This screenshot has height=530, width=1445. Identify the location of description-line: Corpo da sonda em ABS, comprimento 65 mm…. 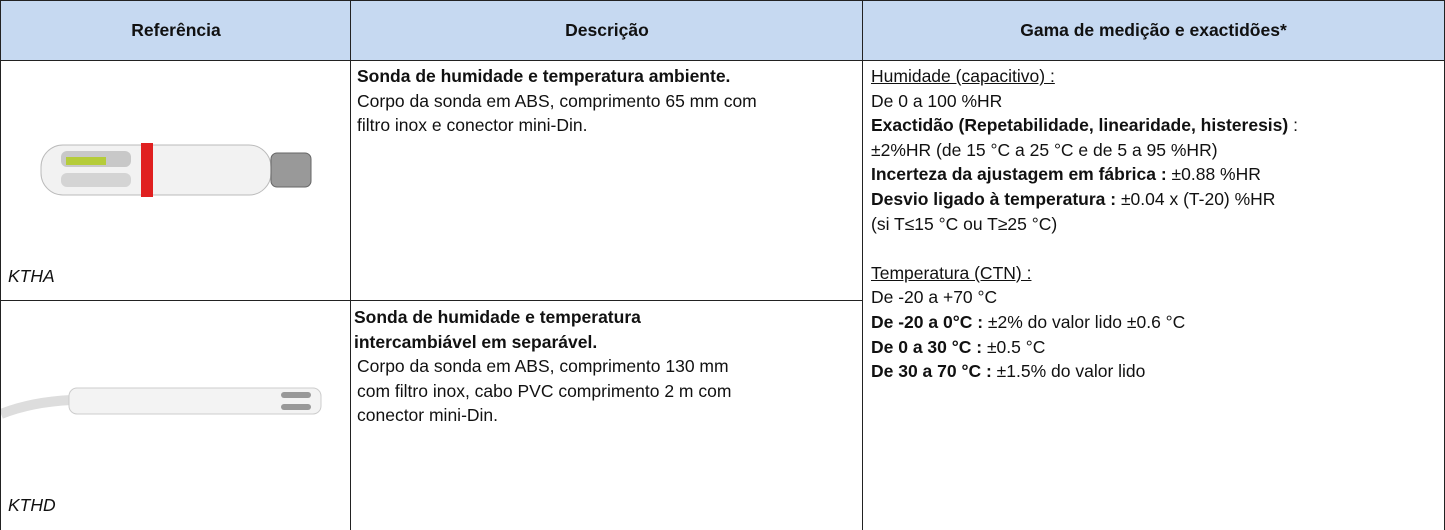
(557, 100).